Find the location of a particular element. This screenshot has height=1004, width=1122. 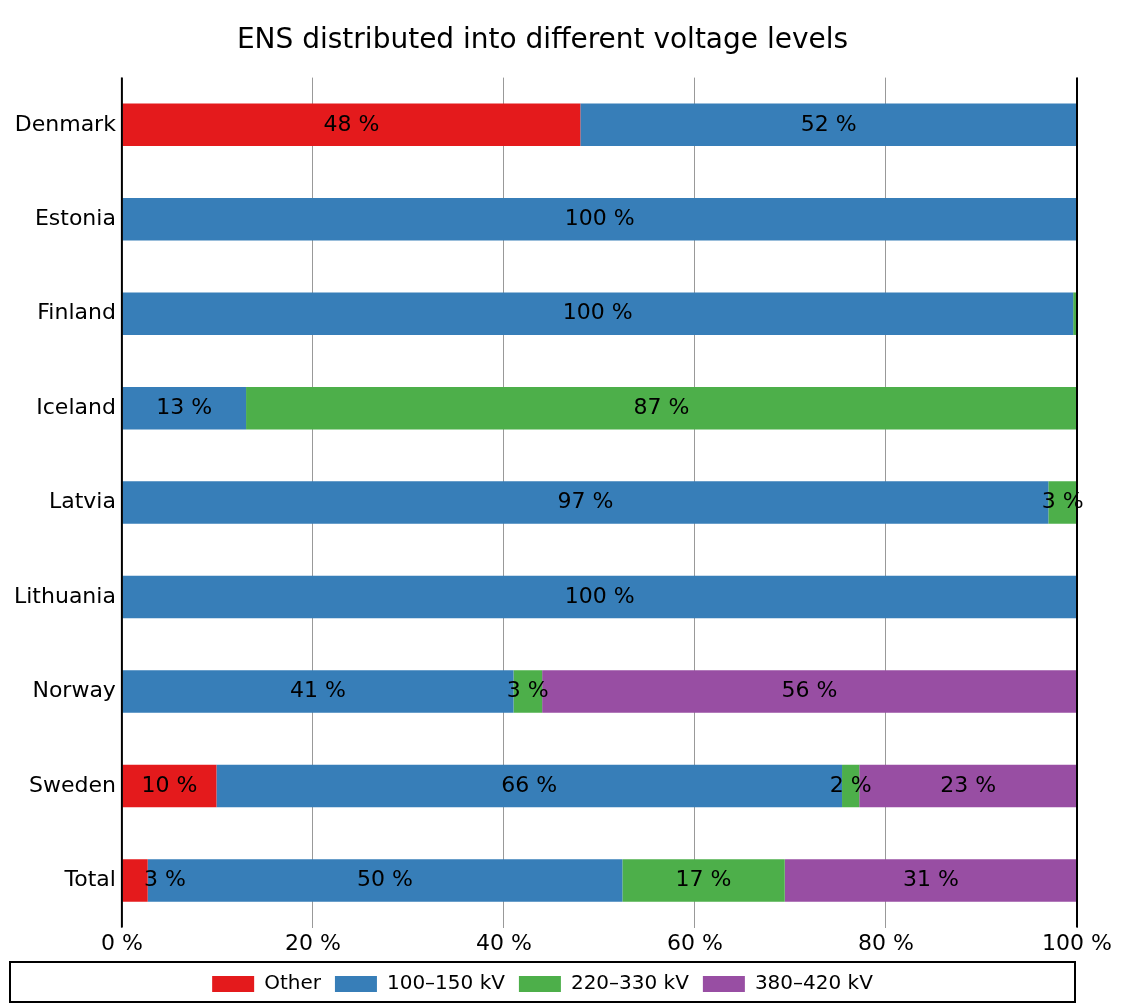

legend-label: 380–420 kV is located at coordinates (814, 982).